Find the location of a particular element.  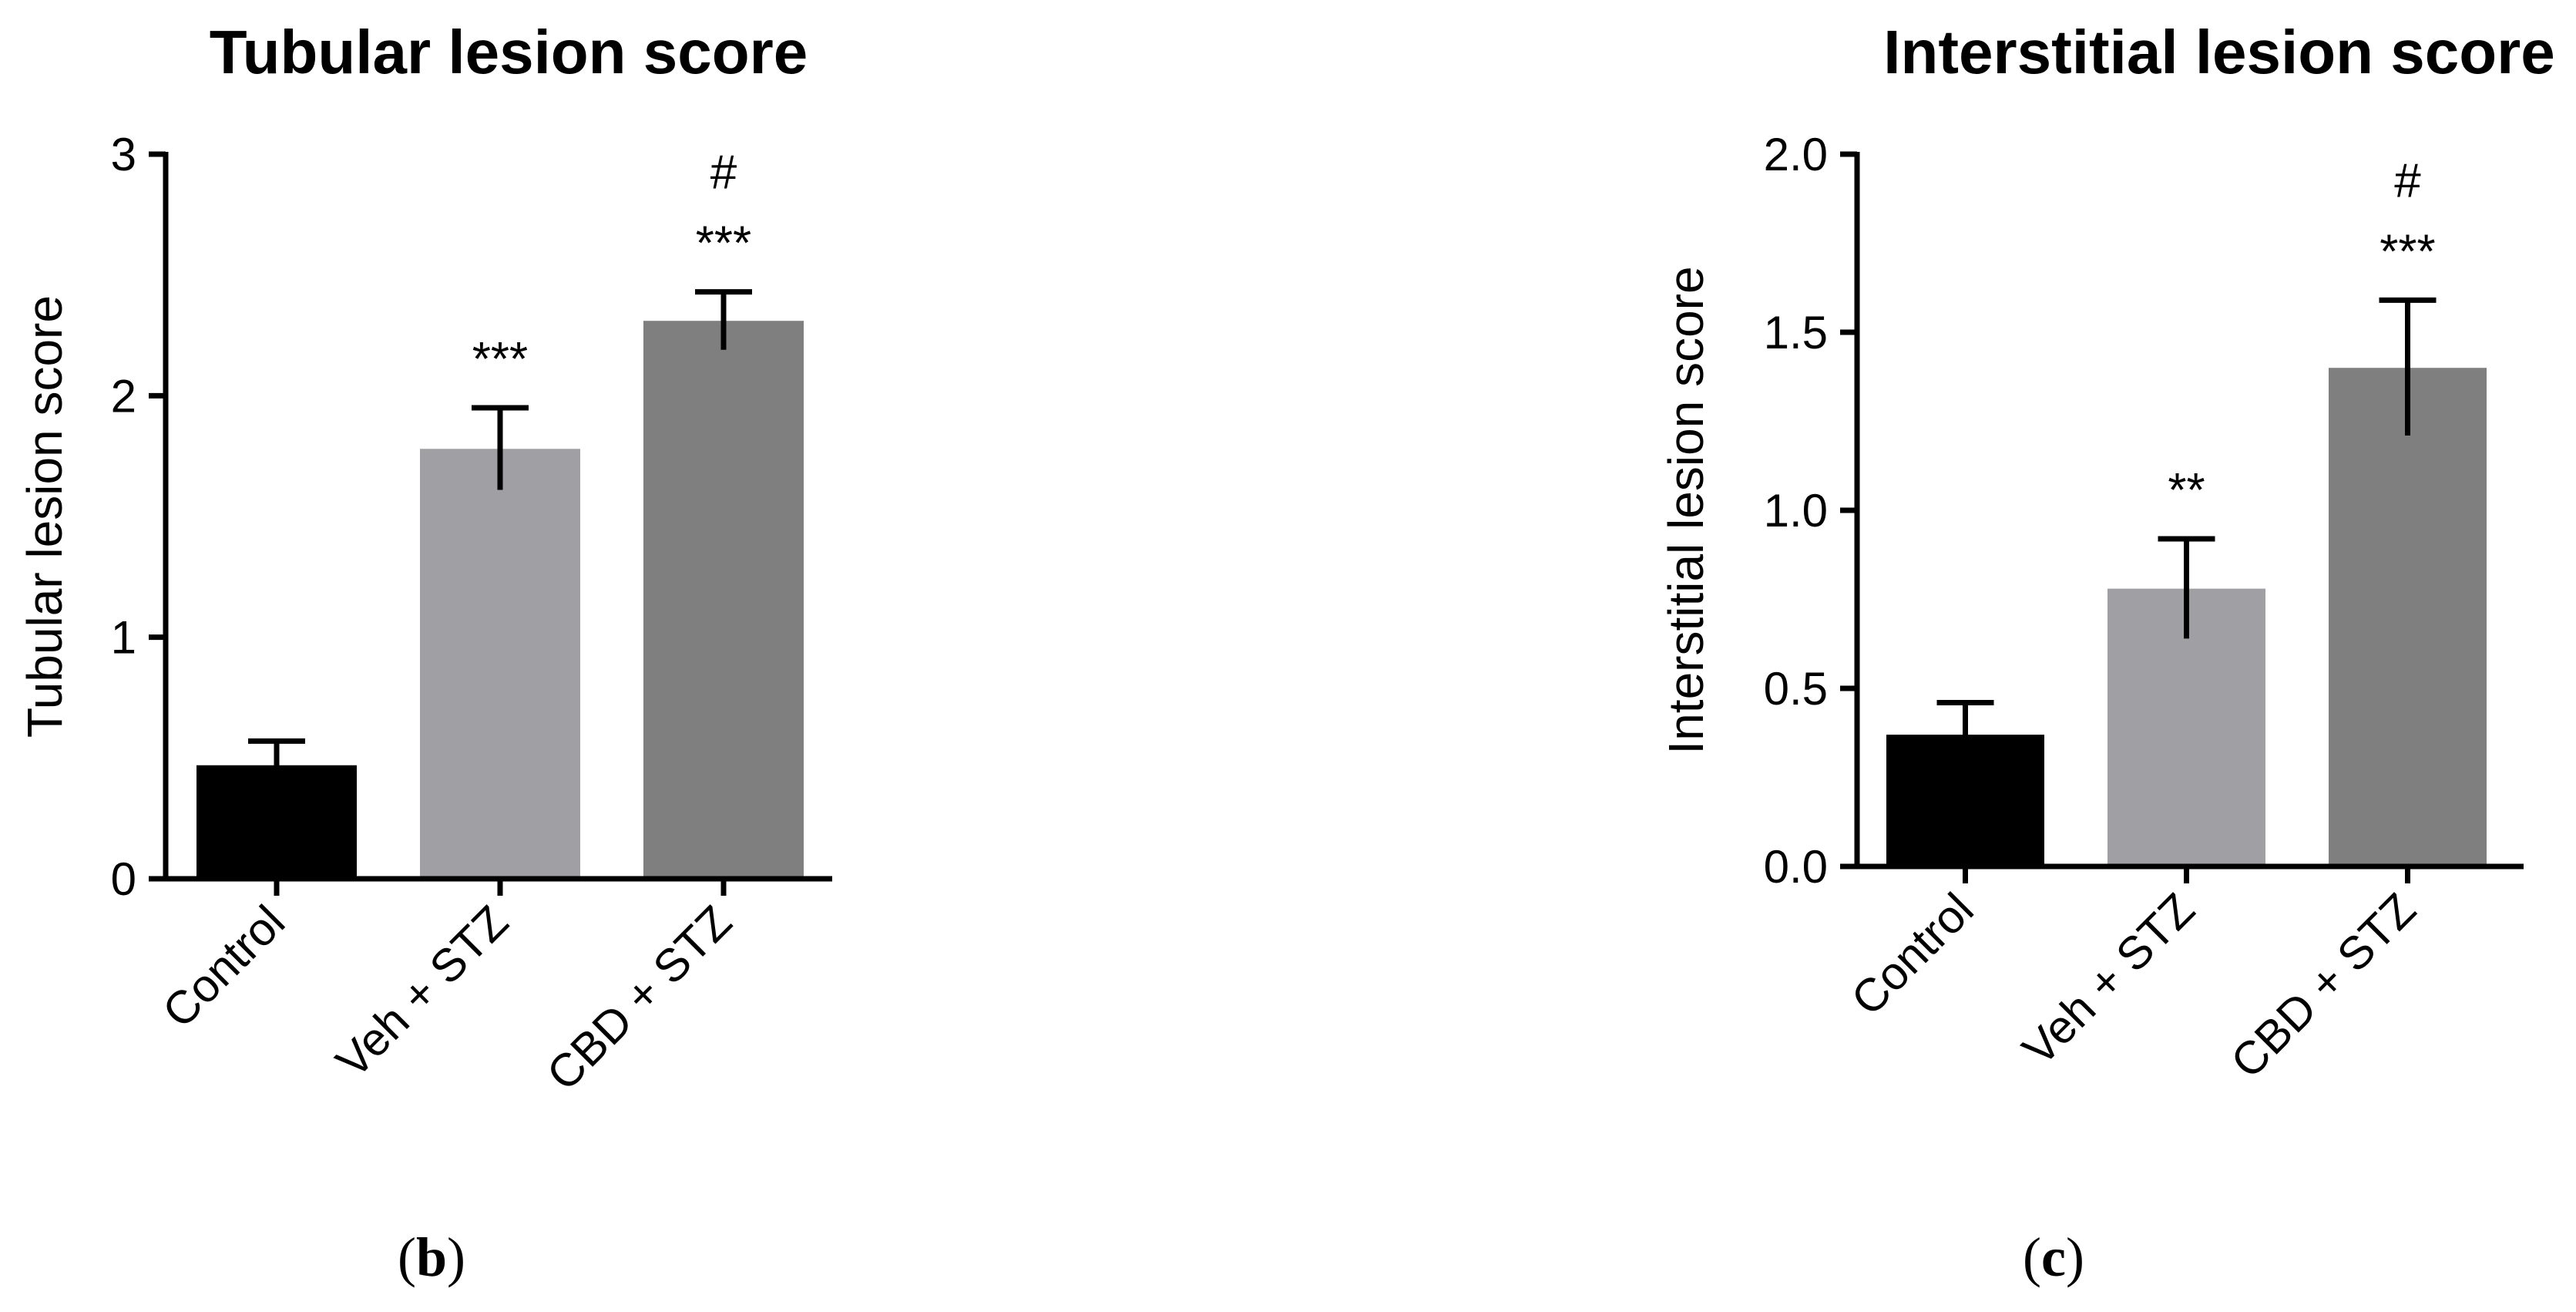

panel-label: (c) is located at coordinates (2053, 1257).